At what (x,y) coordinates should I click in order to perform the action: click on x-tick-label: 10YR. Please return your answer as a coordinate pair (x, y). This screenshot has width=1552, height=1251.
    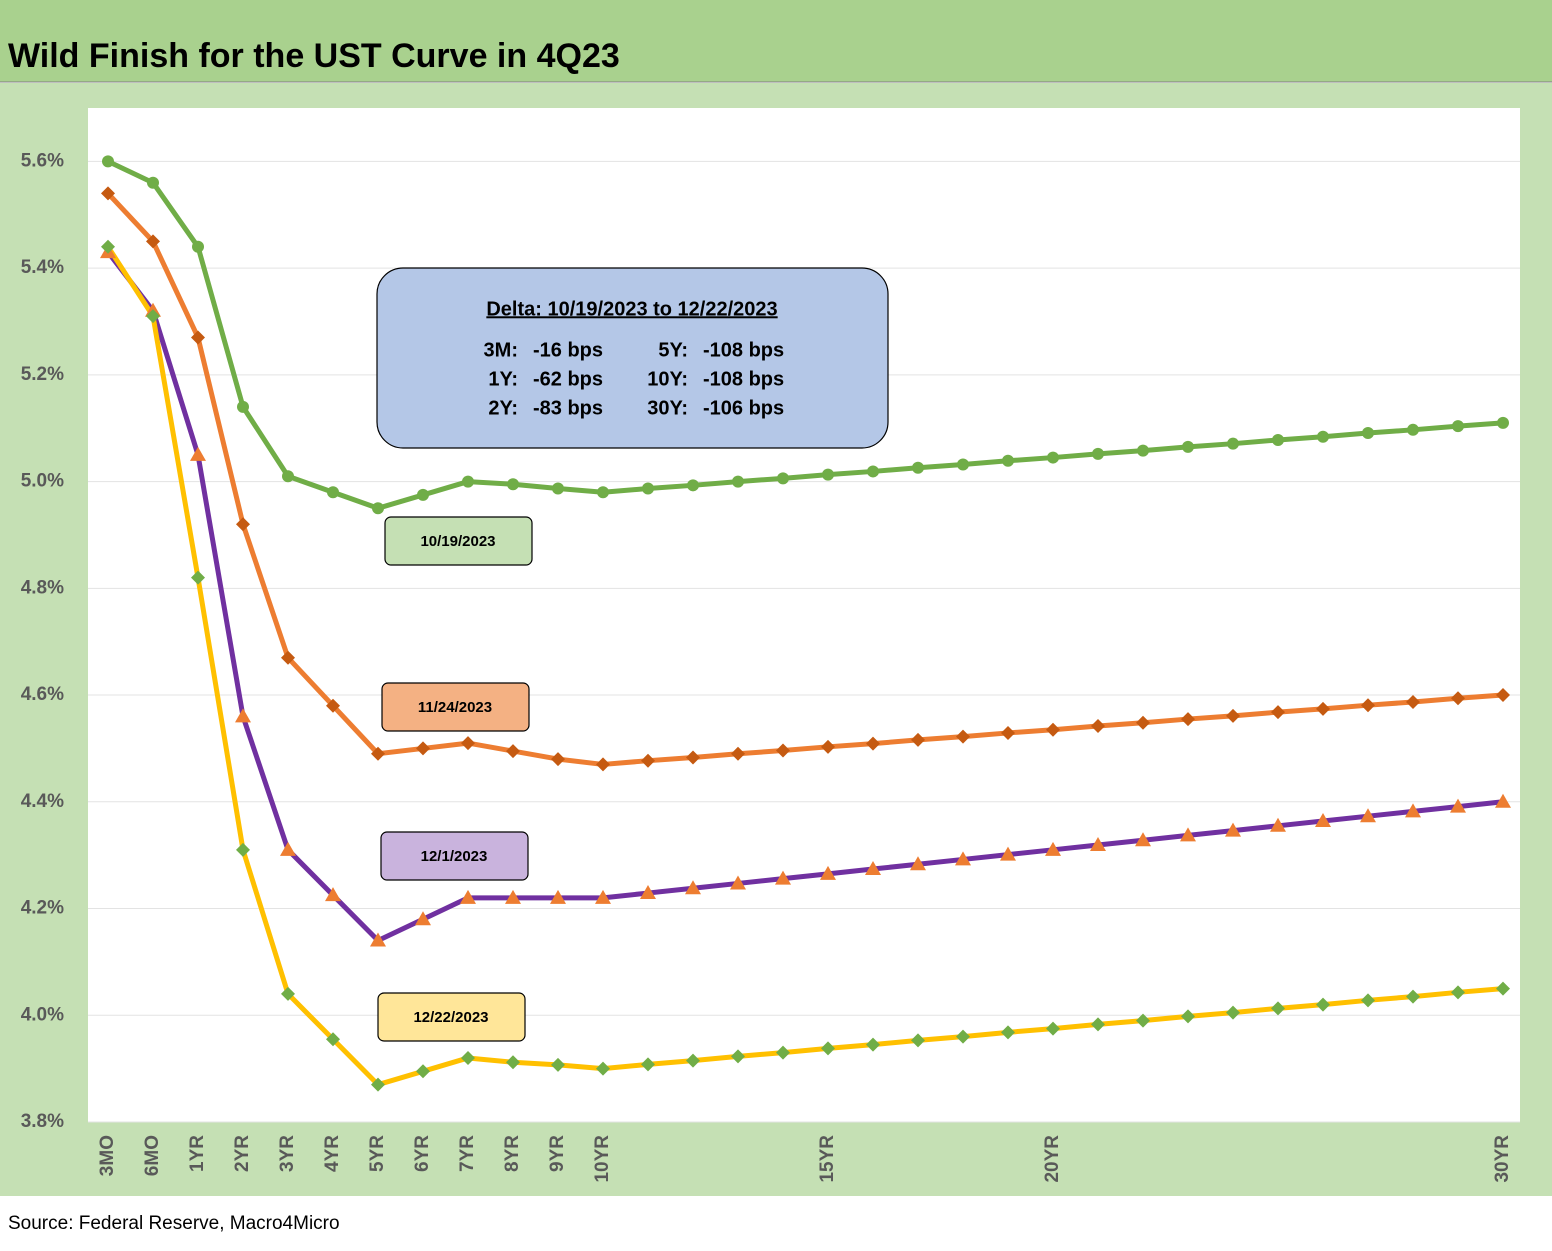
    Looking at the image, I should click on (602, 1159).